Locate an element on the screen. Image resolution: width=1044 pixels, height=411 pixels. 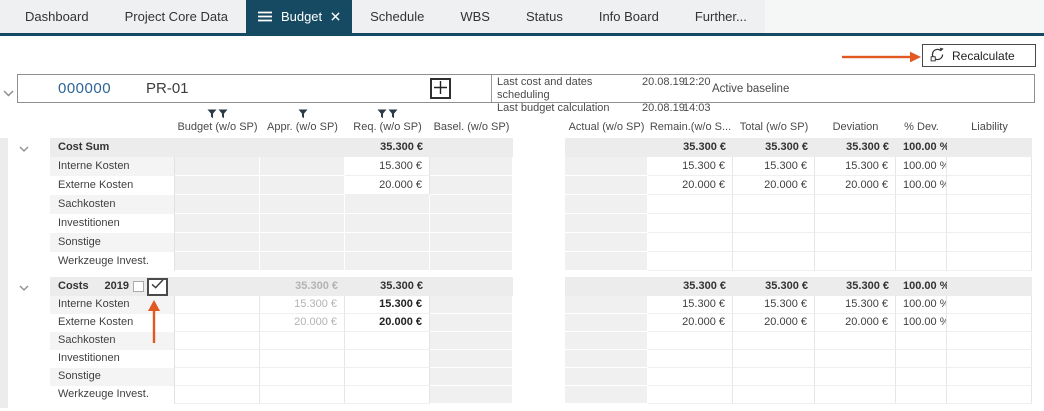
row-label: Interne Kosten is located at coordinates (112, 166).